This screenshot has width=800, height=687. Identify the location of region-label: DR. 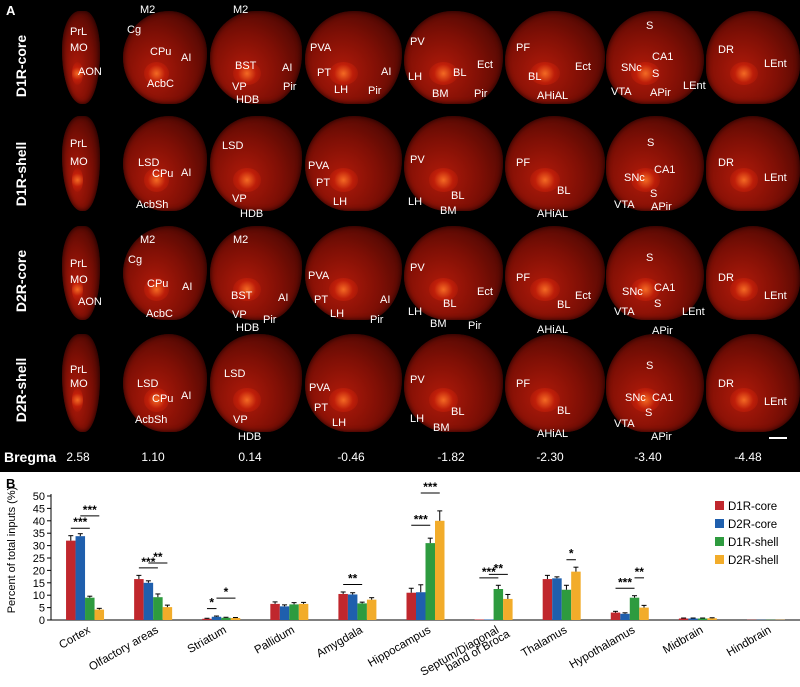
(726, 163).